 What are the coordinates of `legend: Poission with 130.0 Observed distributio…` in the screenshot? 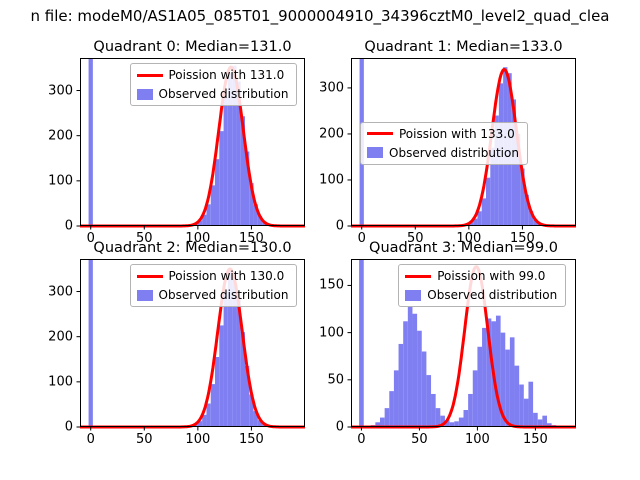 It's located at (213, 286).